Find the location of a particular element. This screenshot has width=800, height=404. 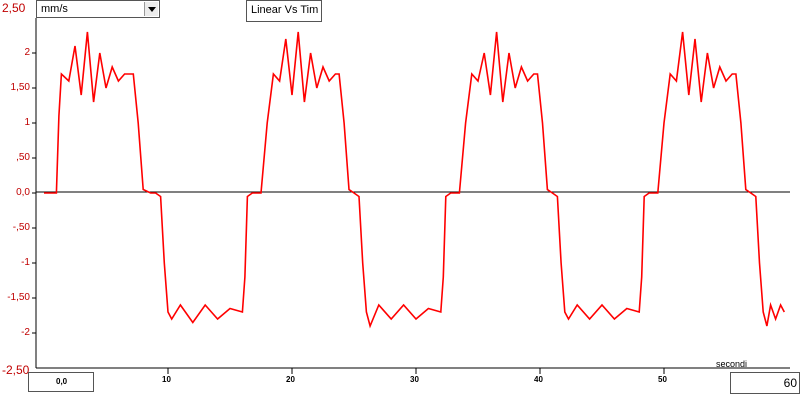

x-max-value: 60 is located at coordinates (790, 383).